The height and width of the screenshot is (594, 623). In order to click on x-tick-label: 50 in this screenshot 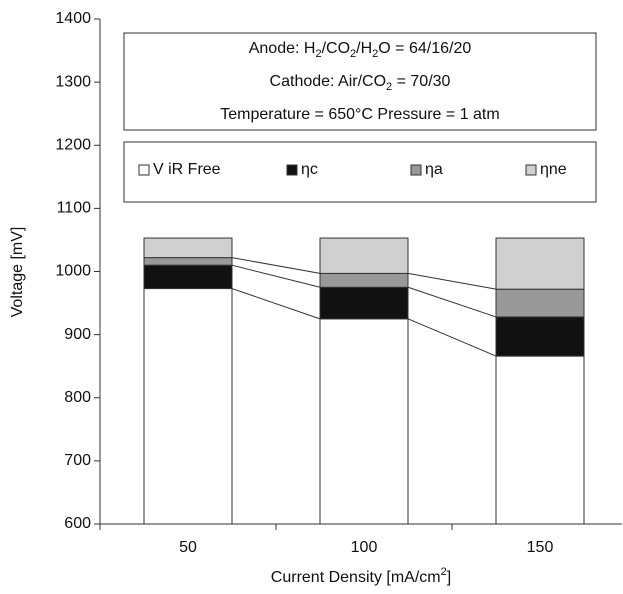, I will do `click(188, 547)`.